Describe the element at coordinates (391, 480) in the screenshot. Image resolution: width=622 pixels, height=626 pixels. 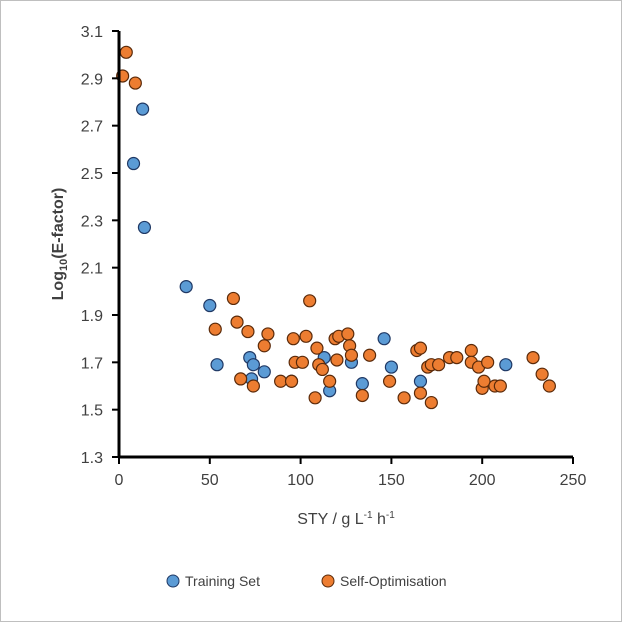
I see `x-tick-label: 150` at that location.